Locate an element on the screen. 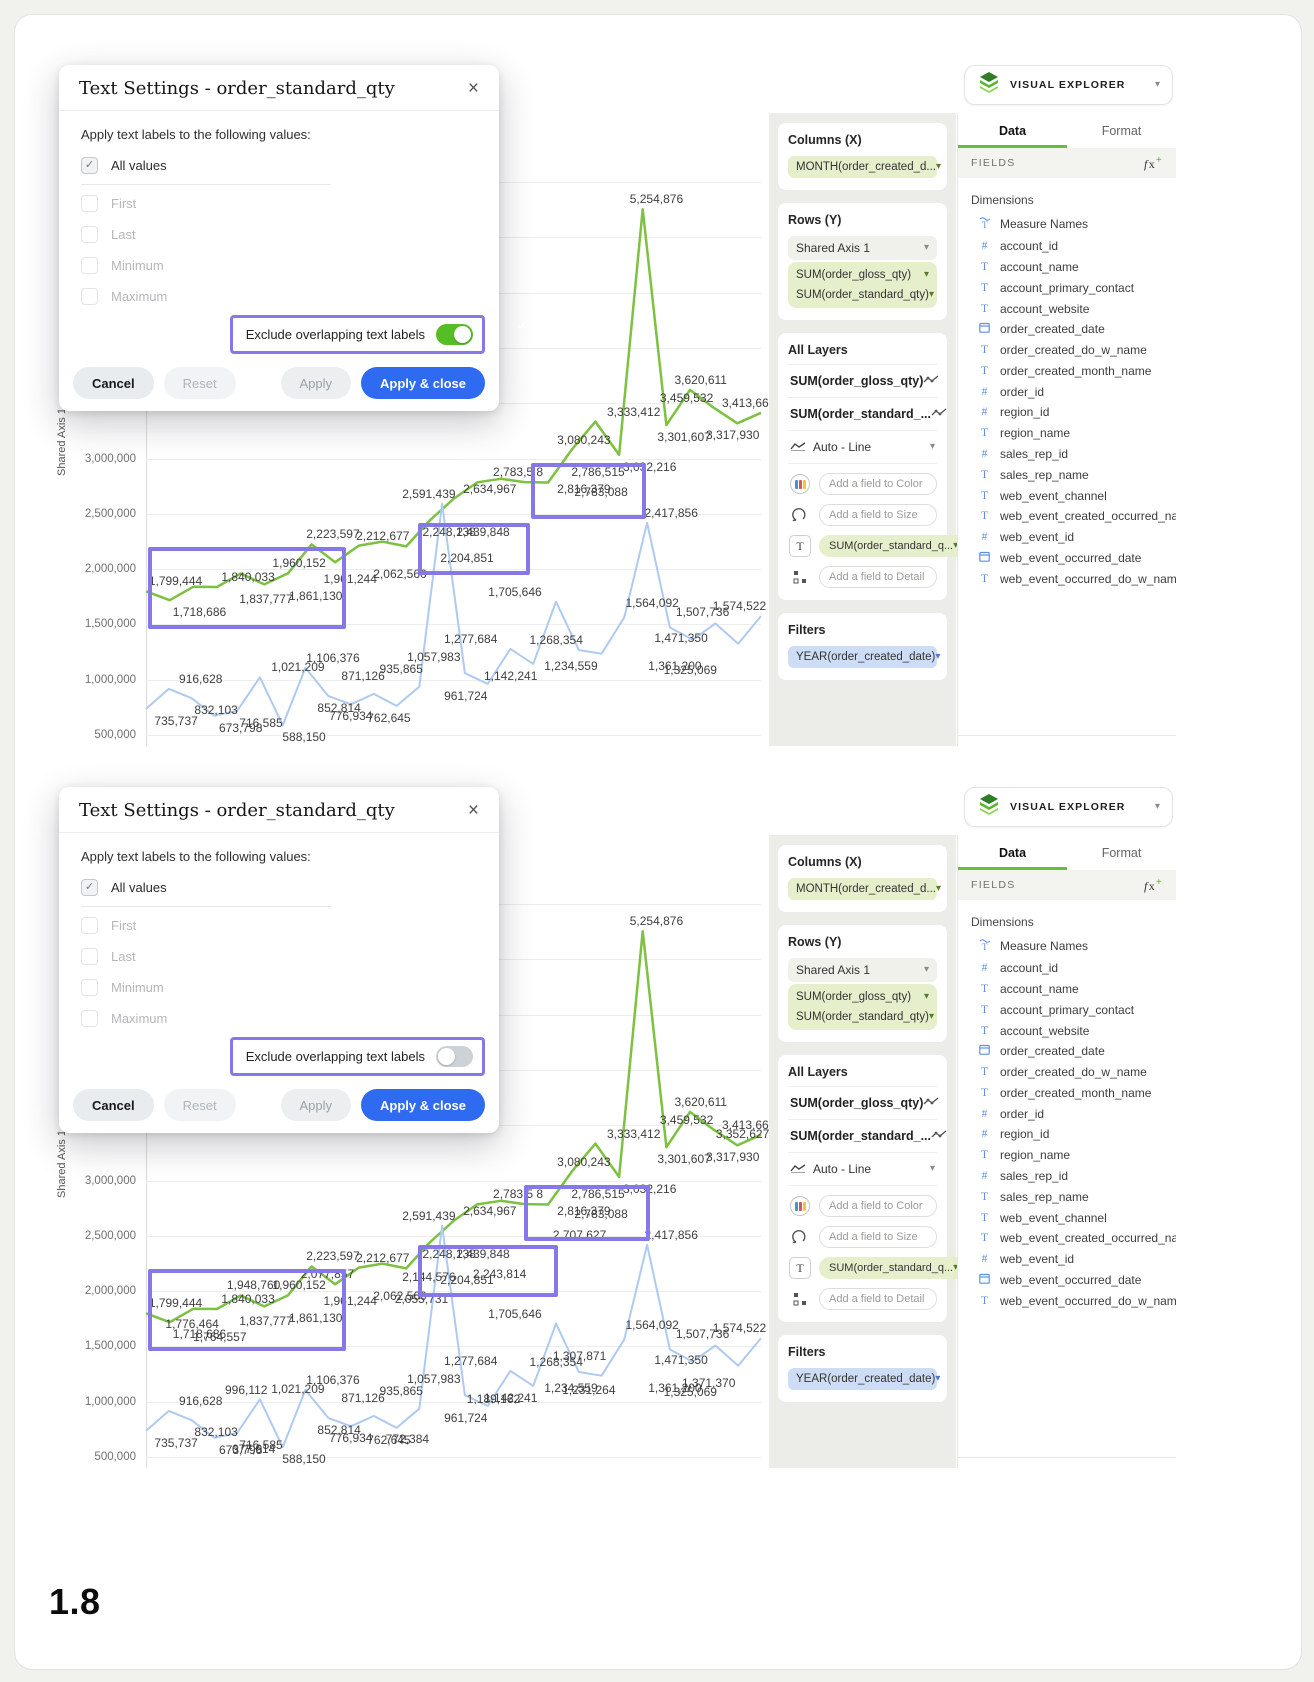 This screenshot has width=1314, height=1682. checkbox-option: Last is located at coordinates (279, 234).